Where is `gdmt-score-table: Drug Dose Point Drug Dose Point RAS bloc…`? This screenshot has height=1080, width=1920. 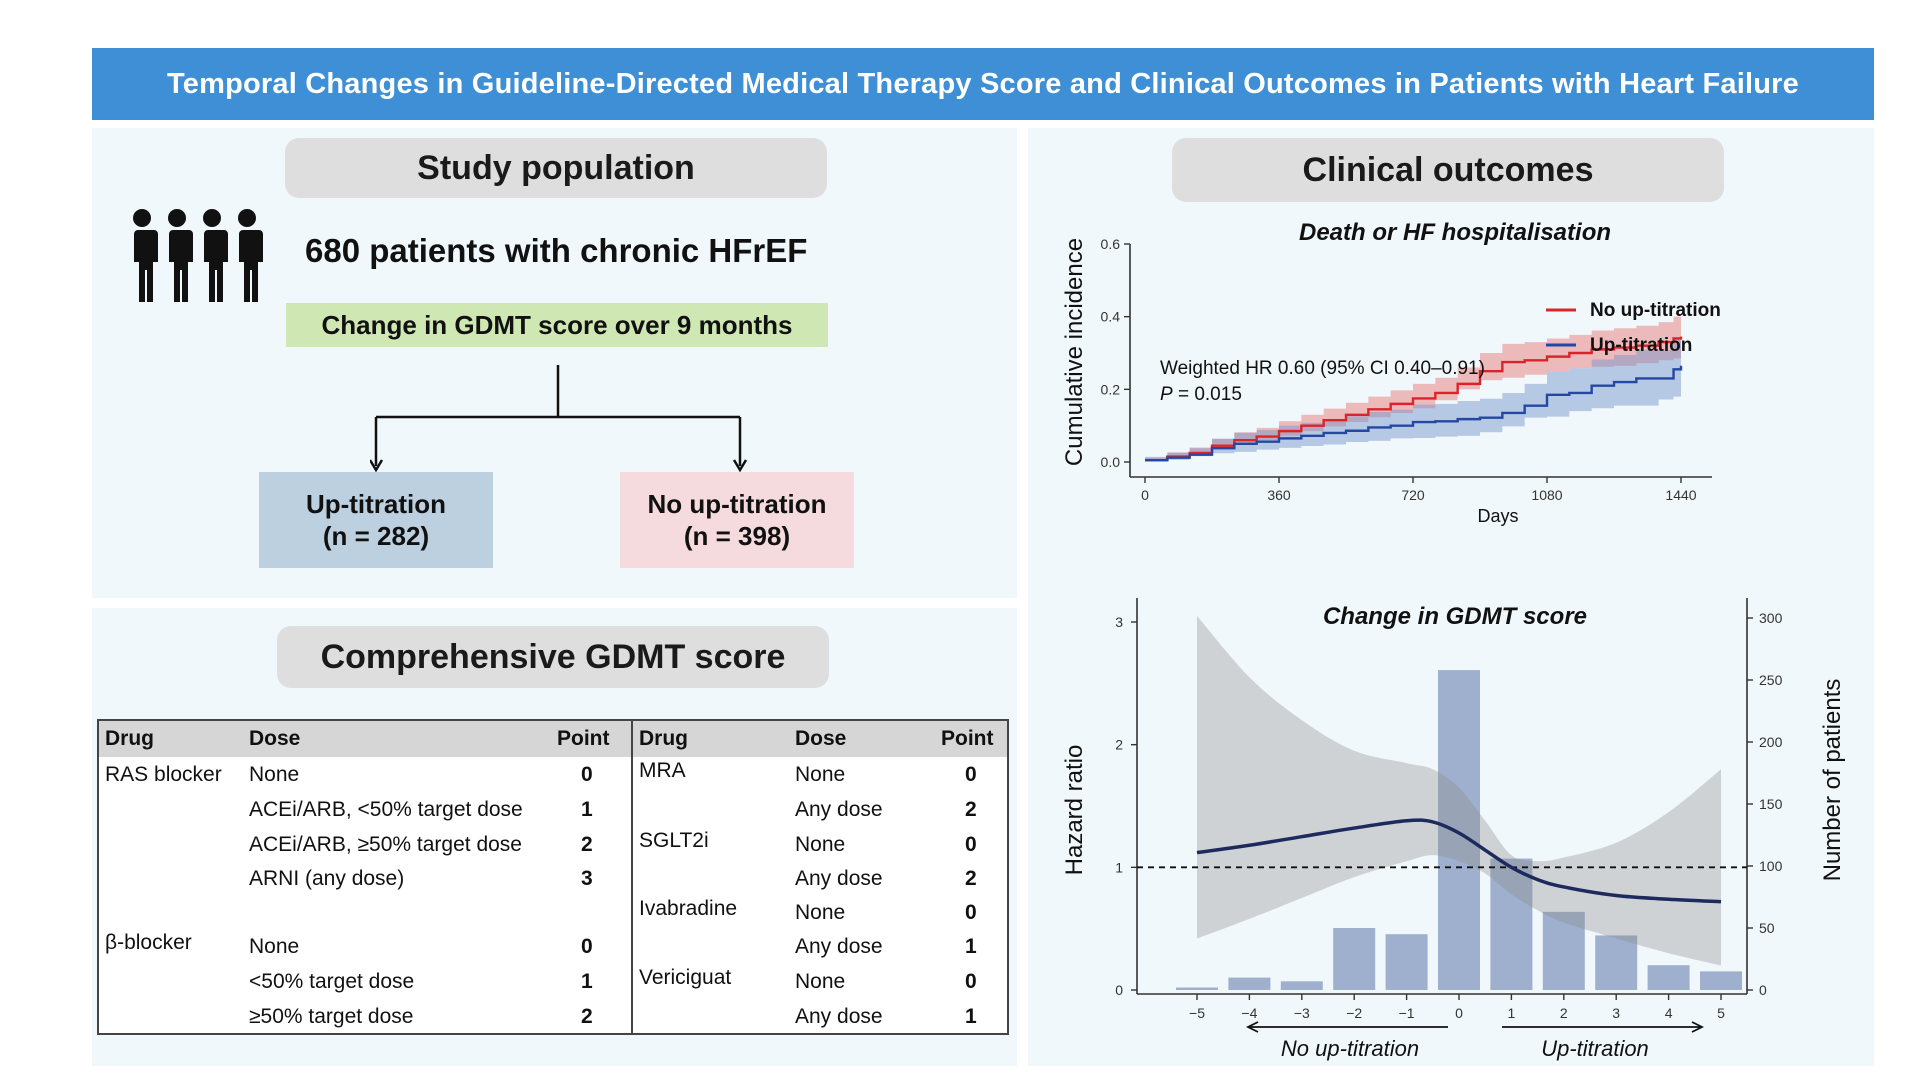
gdmt-score-table: Drug Dose Point Drug Dose Point RAS bloc… is located at coordinates (553, 877).